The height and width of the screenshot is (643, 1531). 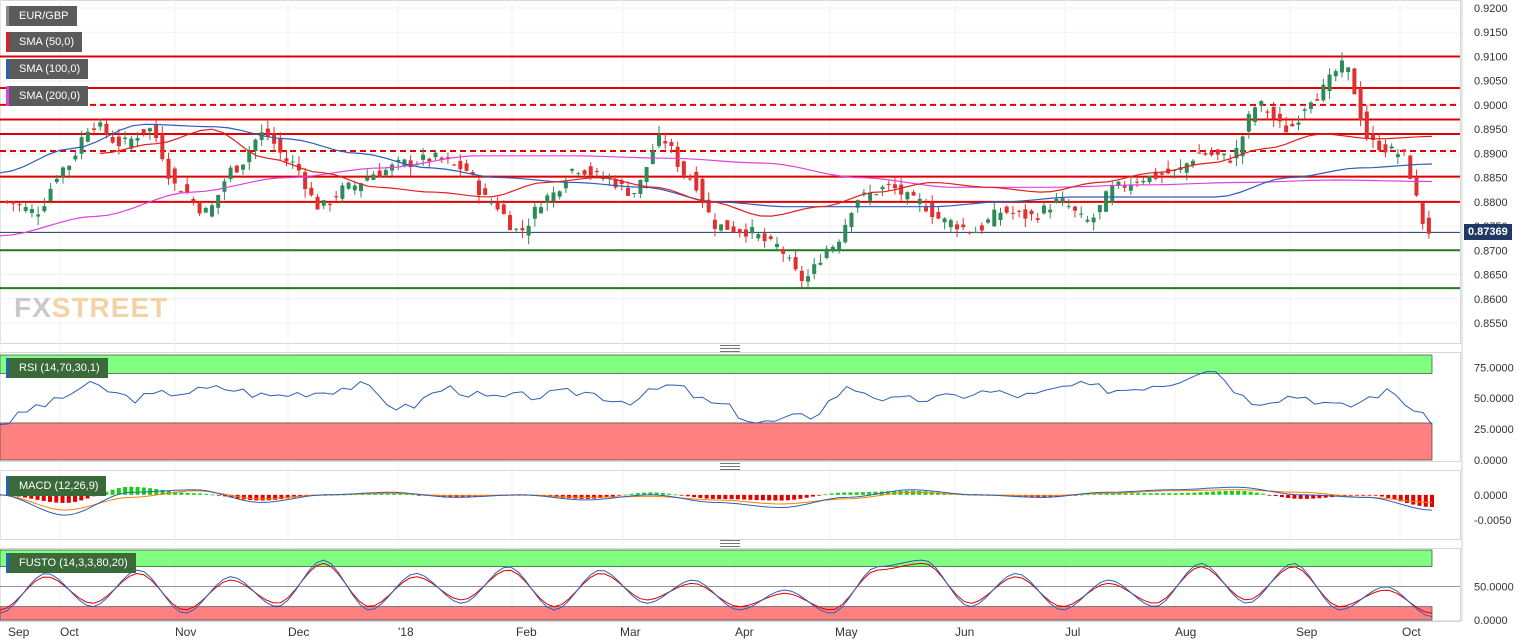 What do you see at coordinates (1494, 368) in the screenshot?
I see `rsi-axis-label: 75.0000` at bounding box center [1494, 368].